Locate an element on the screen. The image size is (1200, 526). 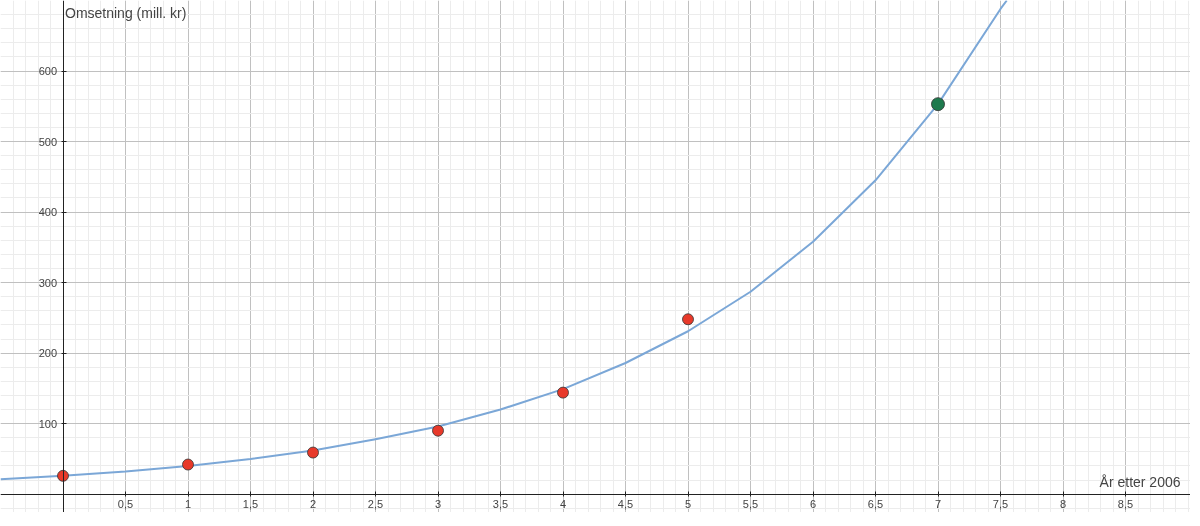
x-axis-title: År etter 2006 is located at coordinates (1140, 482).